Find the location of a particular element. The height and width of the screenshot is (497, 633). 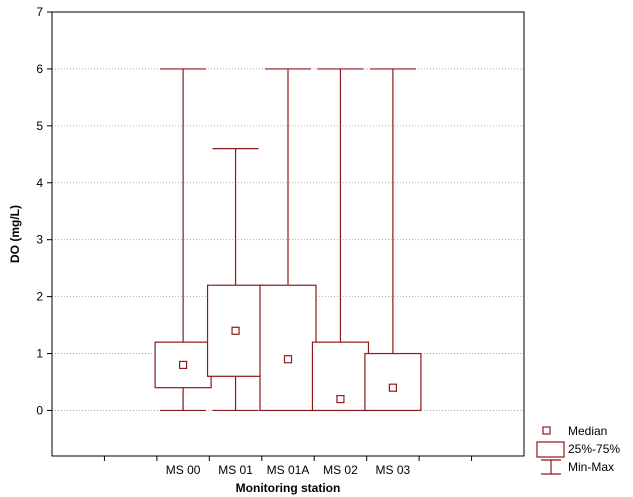

y-tick-label-5: 5 is located at coordinates (39, 126).